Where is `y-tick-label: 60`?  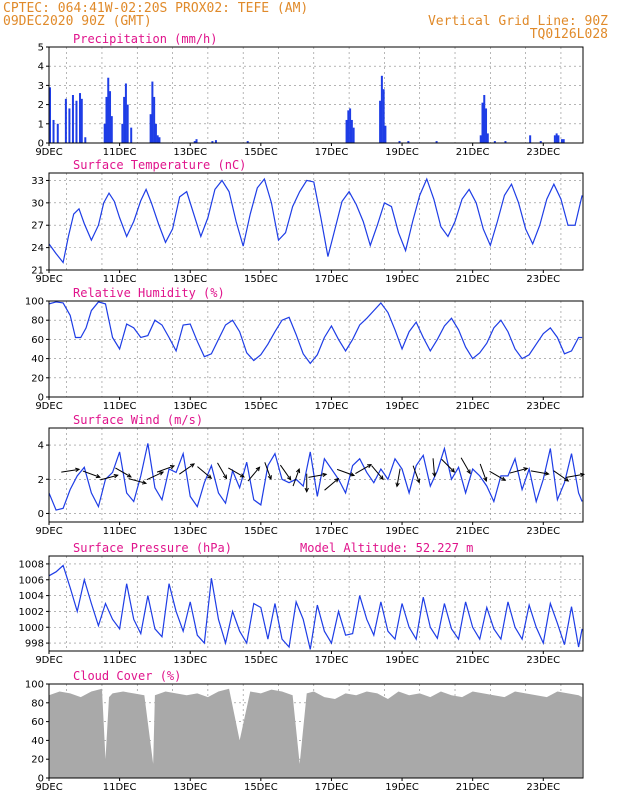
y-tick-label: 60 is located at coordinates (37, 340).